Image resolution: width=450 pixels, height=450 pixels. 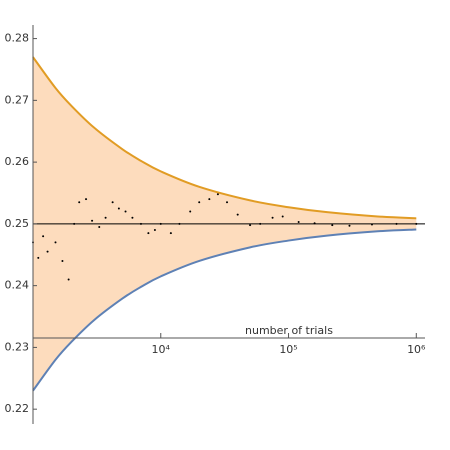 What do you see at coordinates (289, 330) in the screenshot?
I see `x-axis-label: number of trials` at bounding box center [289, 330].